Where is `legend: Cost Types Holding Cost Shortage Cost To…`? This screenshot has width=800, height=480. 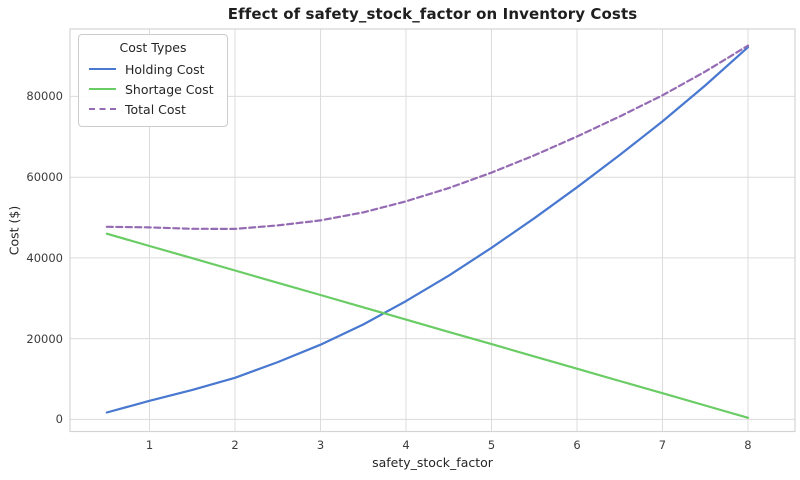 legend: Cost Types Holding Cost Shortage Cost To… is located at coordinates (153, 80).